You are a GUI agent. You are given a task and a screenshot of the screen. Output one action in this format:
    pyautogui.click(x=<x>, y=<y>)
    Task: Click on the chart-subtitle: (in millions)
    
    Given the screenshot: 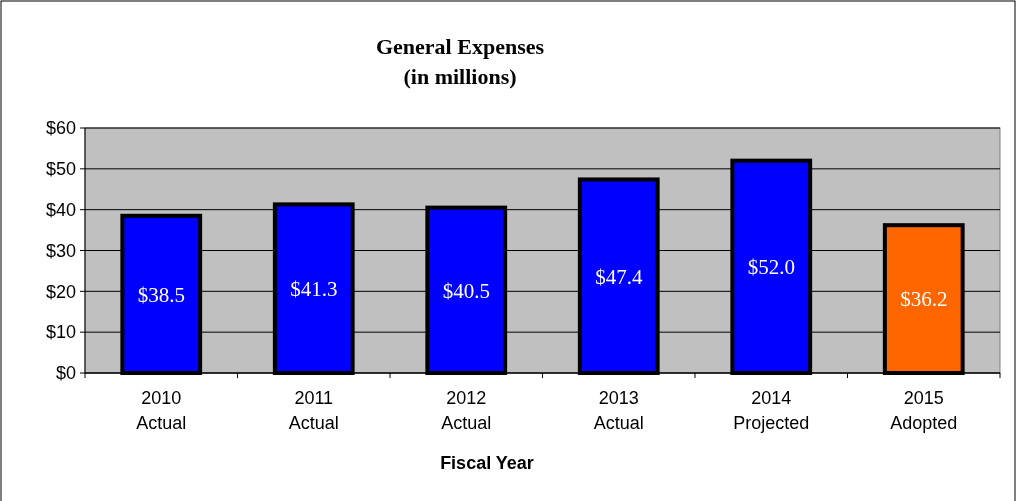 What is the action you would take?
    pyautogui.click(x=460, y=76)
    